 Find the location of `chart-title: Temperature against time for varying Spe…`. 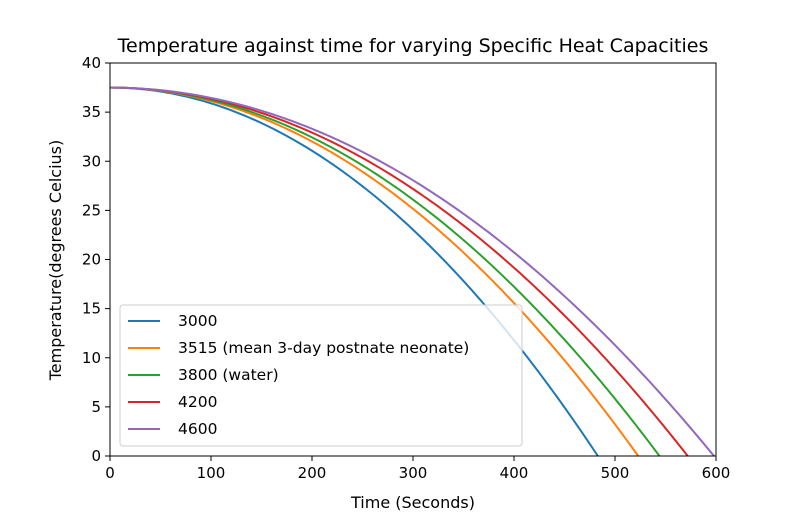

chart-title: Temperature against time for varying Spe… is located at coordinates (413, 46).